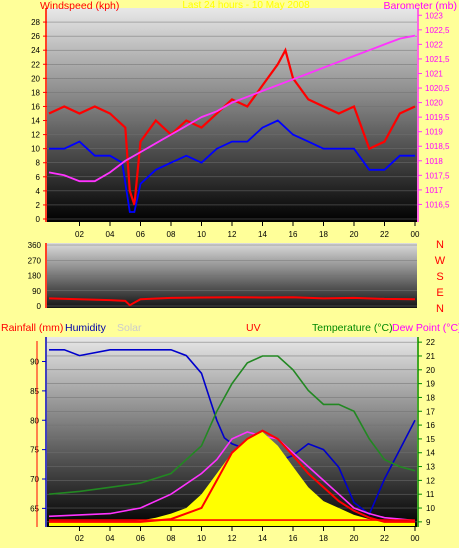  I want to click on baro-y-tick-label: 1019,5, so click(437, 117).